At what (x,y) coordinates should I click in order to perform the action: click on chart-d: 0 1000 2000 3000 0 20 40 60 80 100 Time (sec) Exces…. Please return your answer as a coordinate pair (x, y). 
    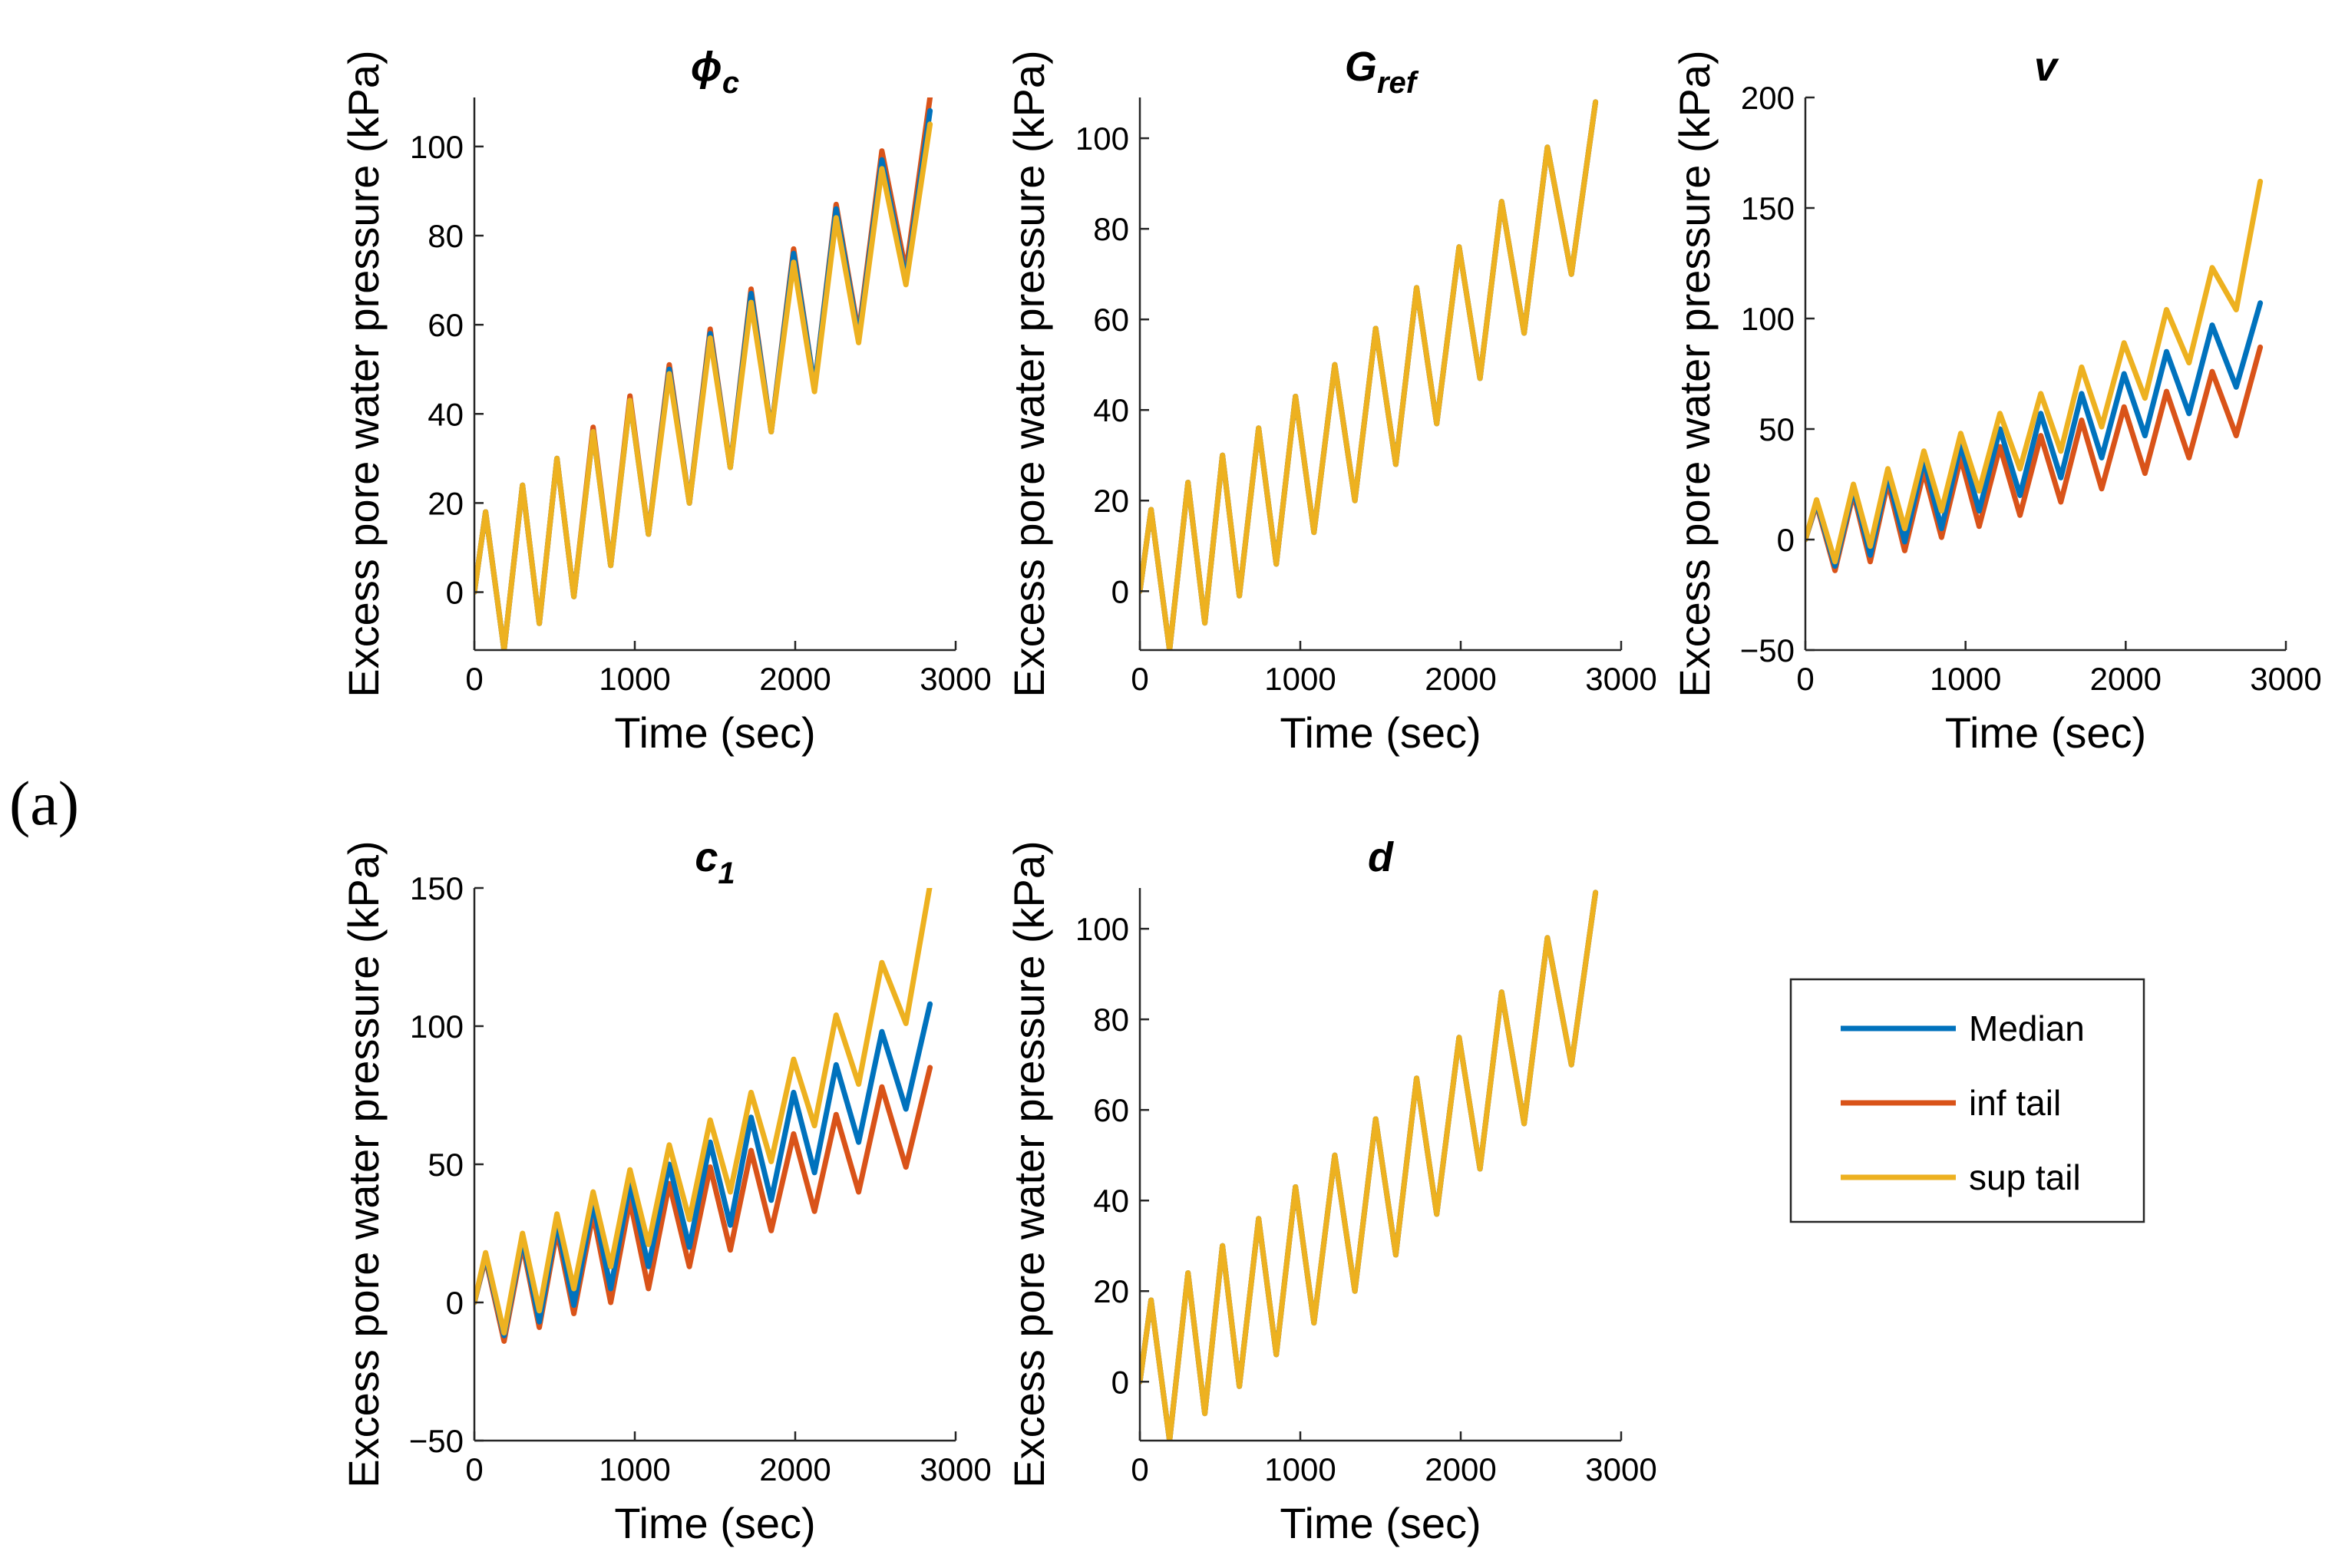
    Looking at the image, I should click on (1331, 1190).